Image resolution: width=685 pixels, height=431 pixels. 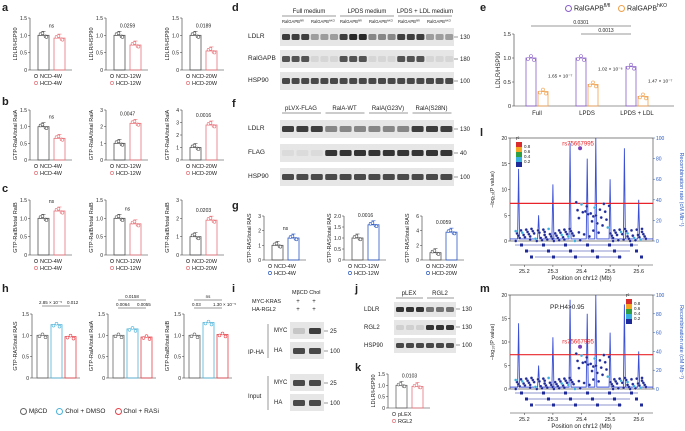 What do you see at coordinates (101, 315) in the screenshot?
I see `y-tick-label: 1.5` at bounding box center [101, 315].